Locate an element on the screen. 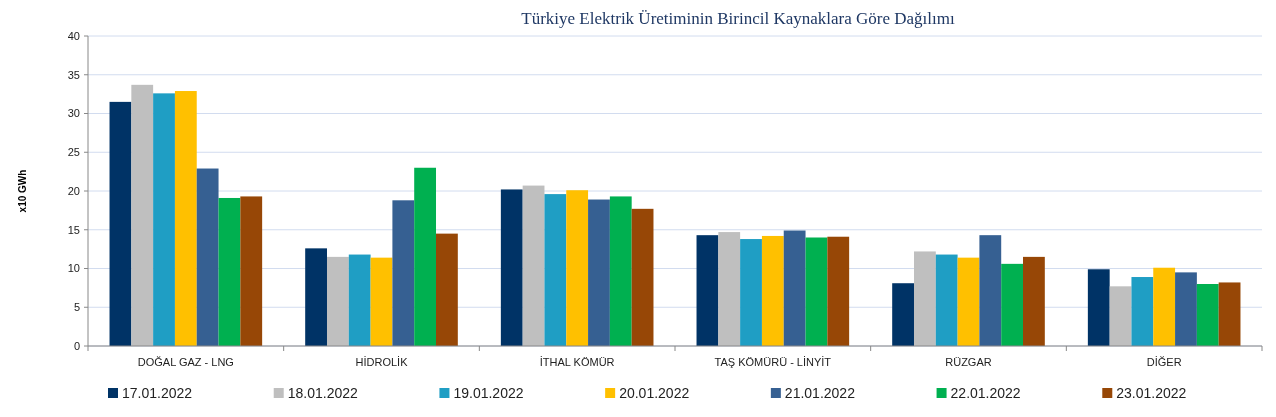  legend-label: 23.01.2022 is located at coordinates (1151, 393).